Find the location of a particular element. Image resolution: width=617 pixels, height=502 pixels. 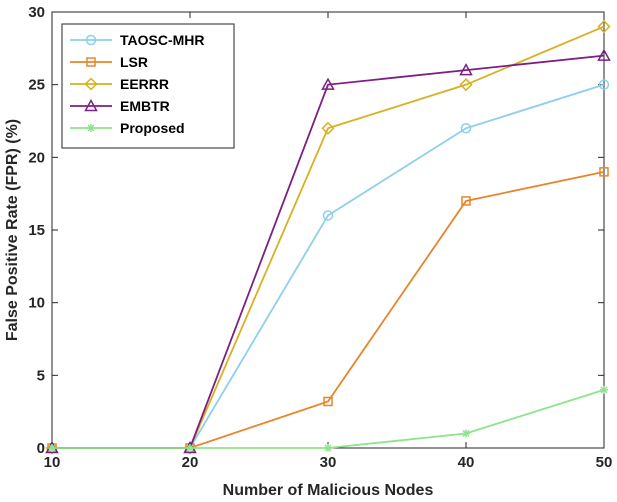

legend: TAOSC-MHR LSR EERRR EMBTR Proposed is located at coordinates (148, 86).